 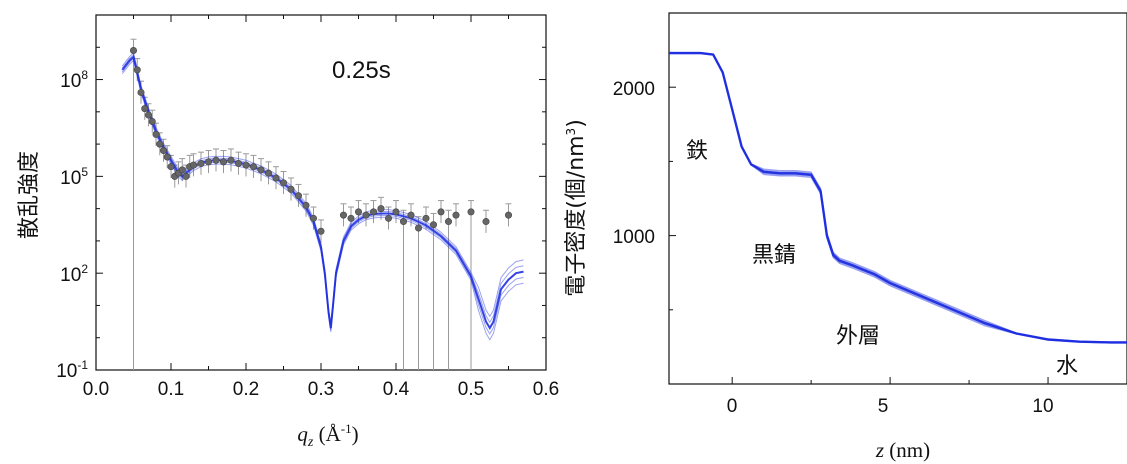 I want to click on left-x-axis-label: qz (Å-1), so click(x=327, y=435).